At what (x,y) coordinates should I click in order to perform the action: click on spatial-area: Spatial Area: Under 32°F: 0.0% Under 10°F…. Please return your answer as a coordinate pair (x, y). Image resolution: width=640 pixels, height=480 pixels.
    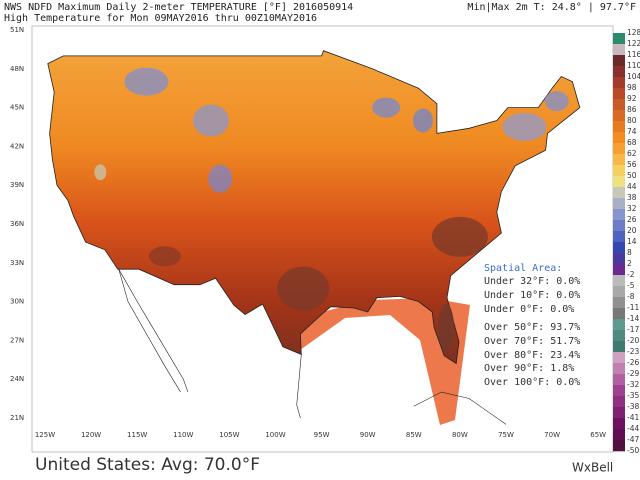
    Looking at the image, I should click on (532, 325).